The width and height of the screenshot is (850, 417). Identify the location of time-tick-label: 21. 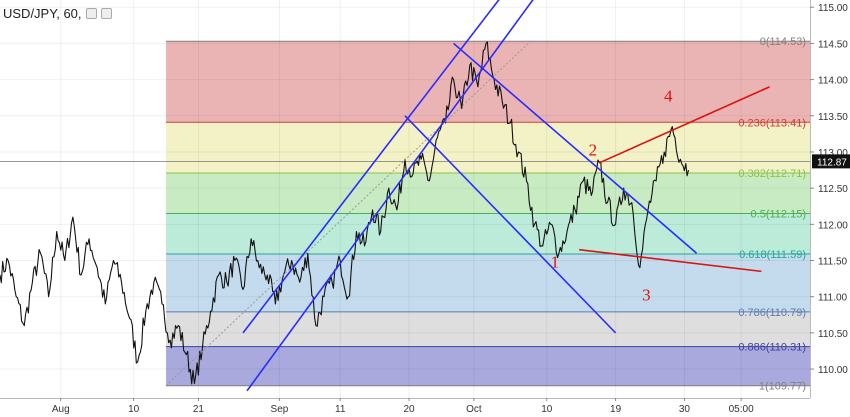
(199, 409).